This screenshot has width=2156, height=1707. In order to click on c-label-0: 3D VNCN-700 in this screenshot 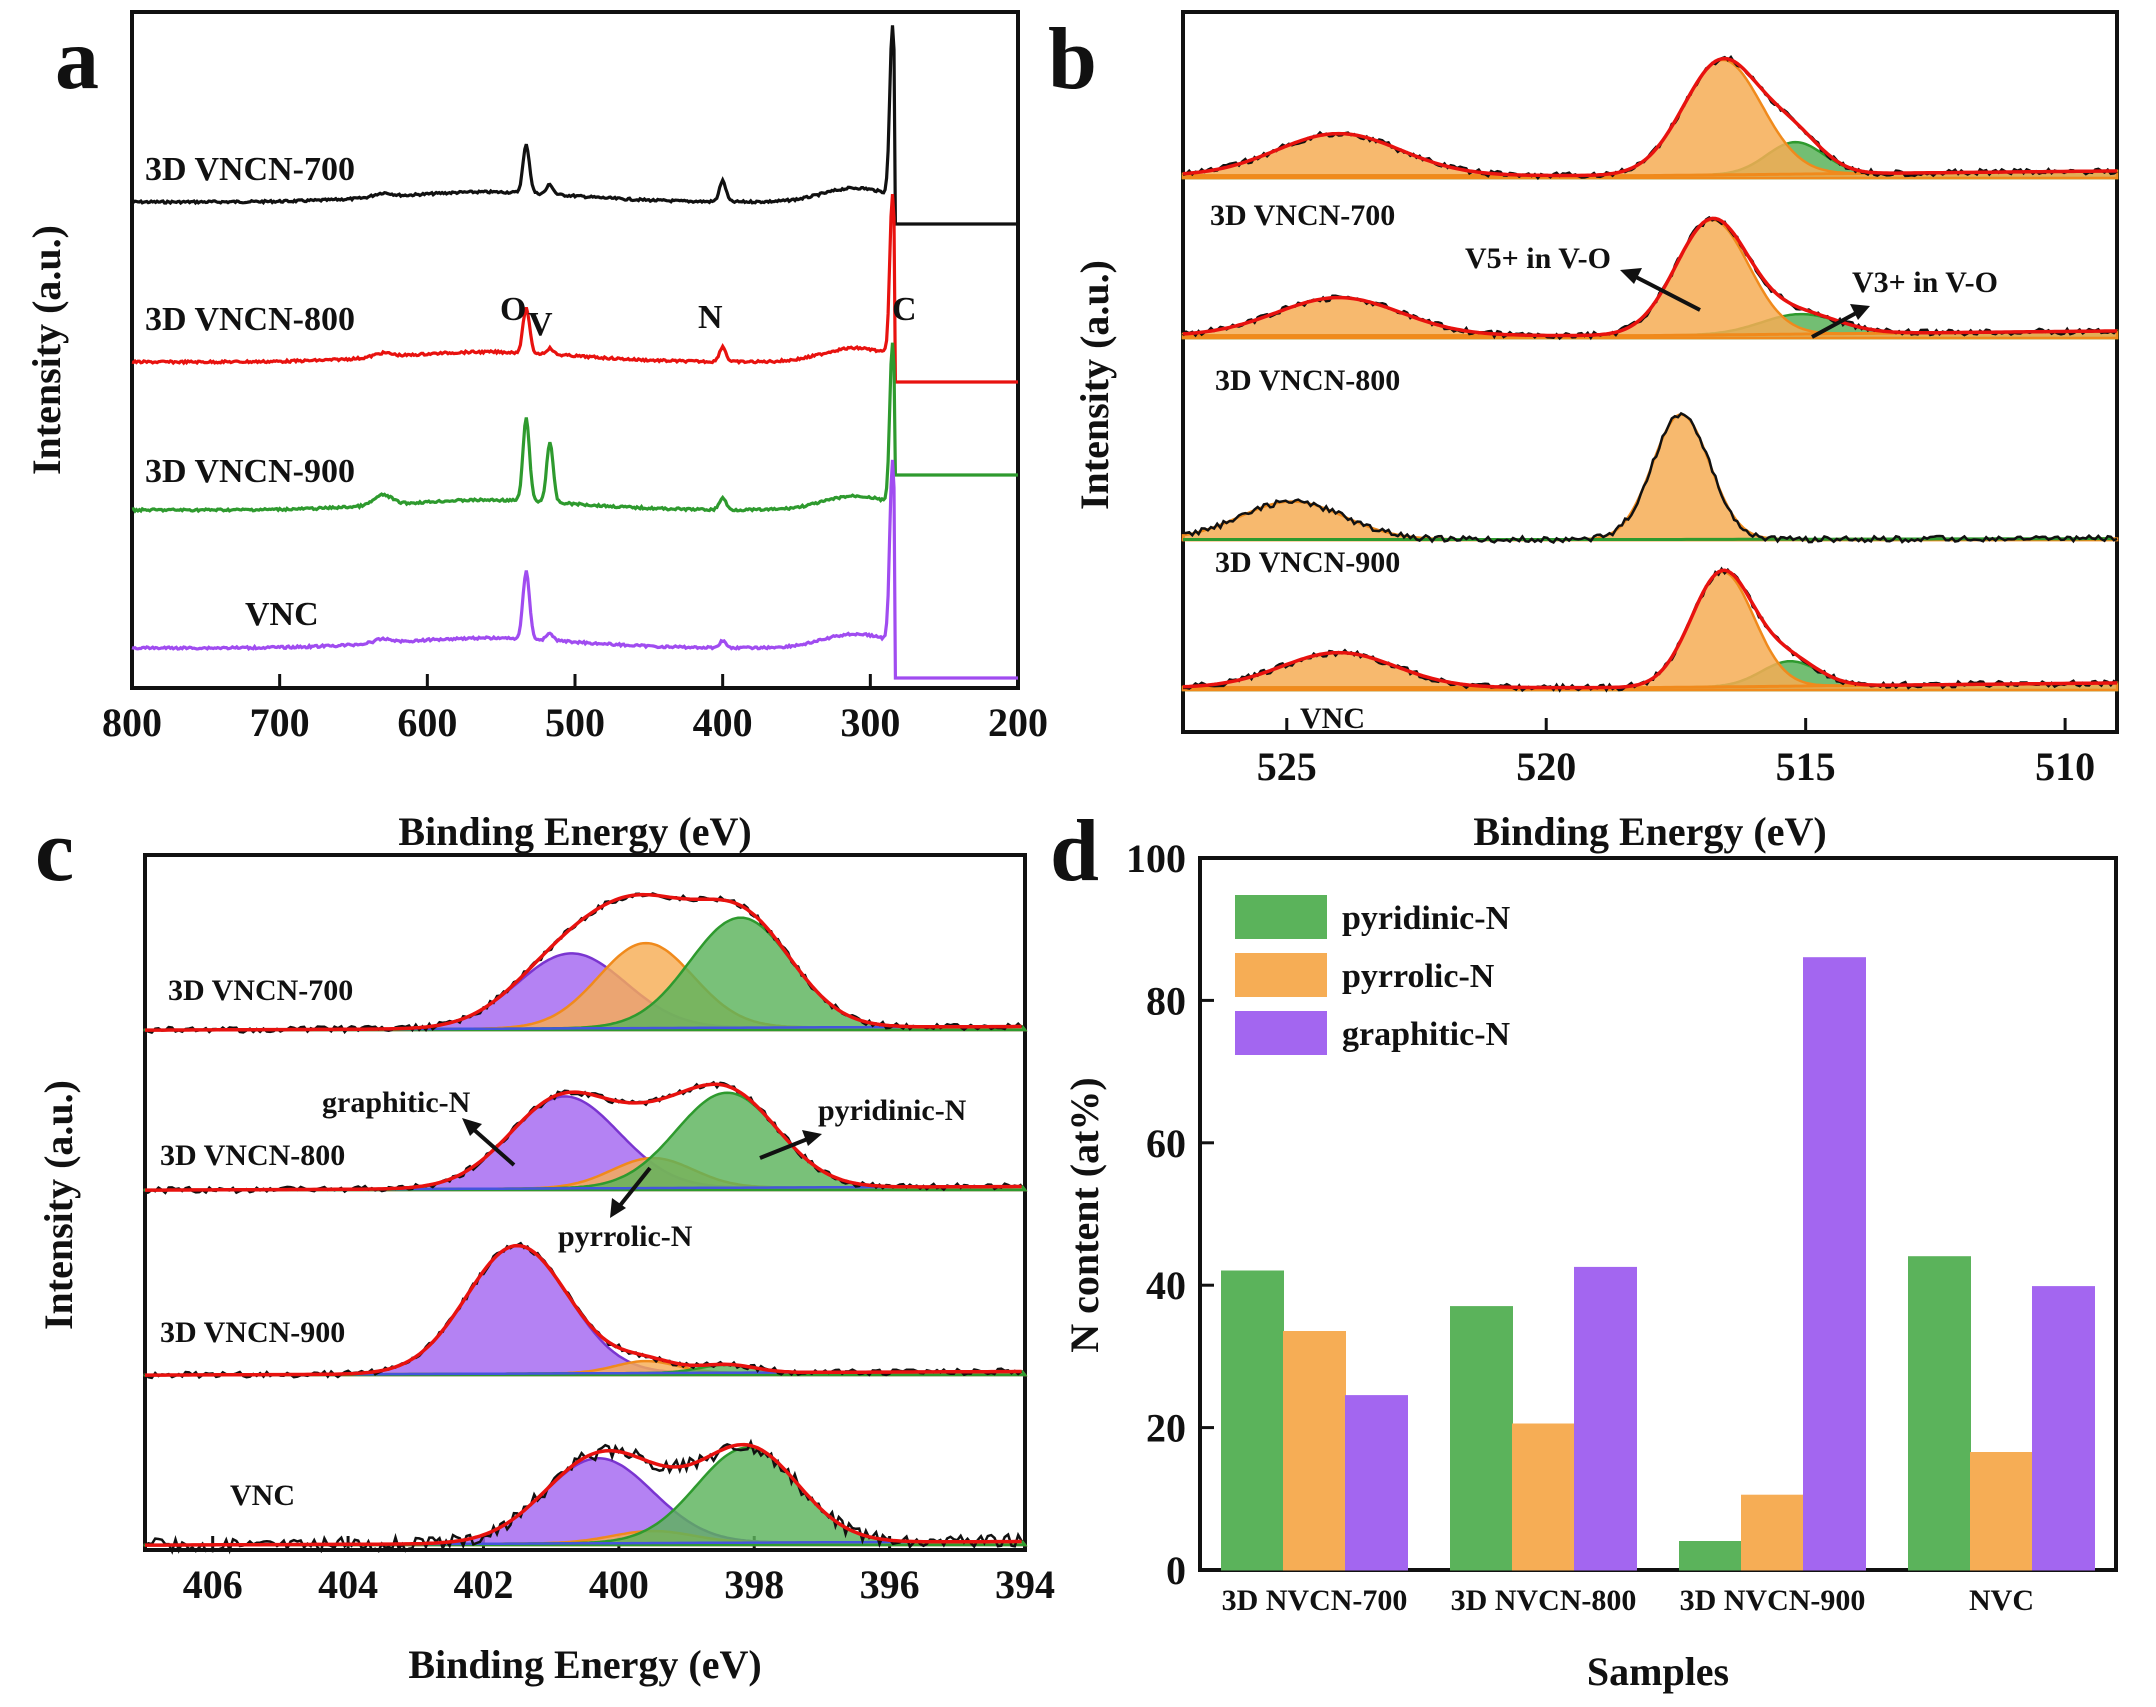, I will do `click(260, 990)`.